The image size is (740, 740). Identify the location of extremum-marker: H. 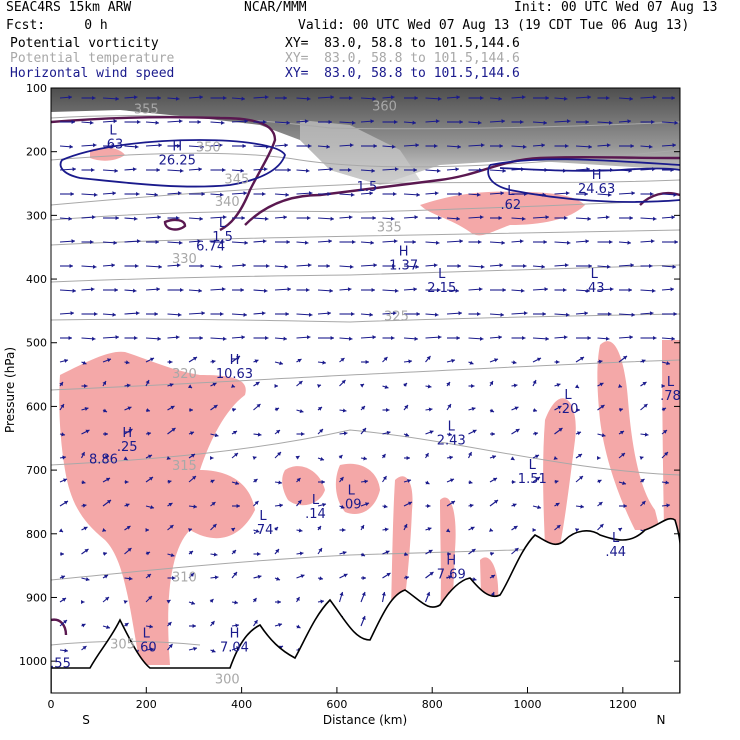
(235, 360).